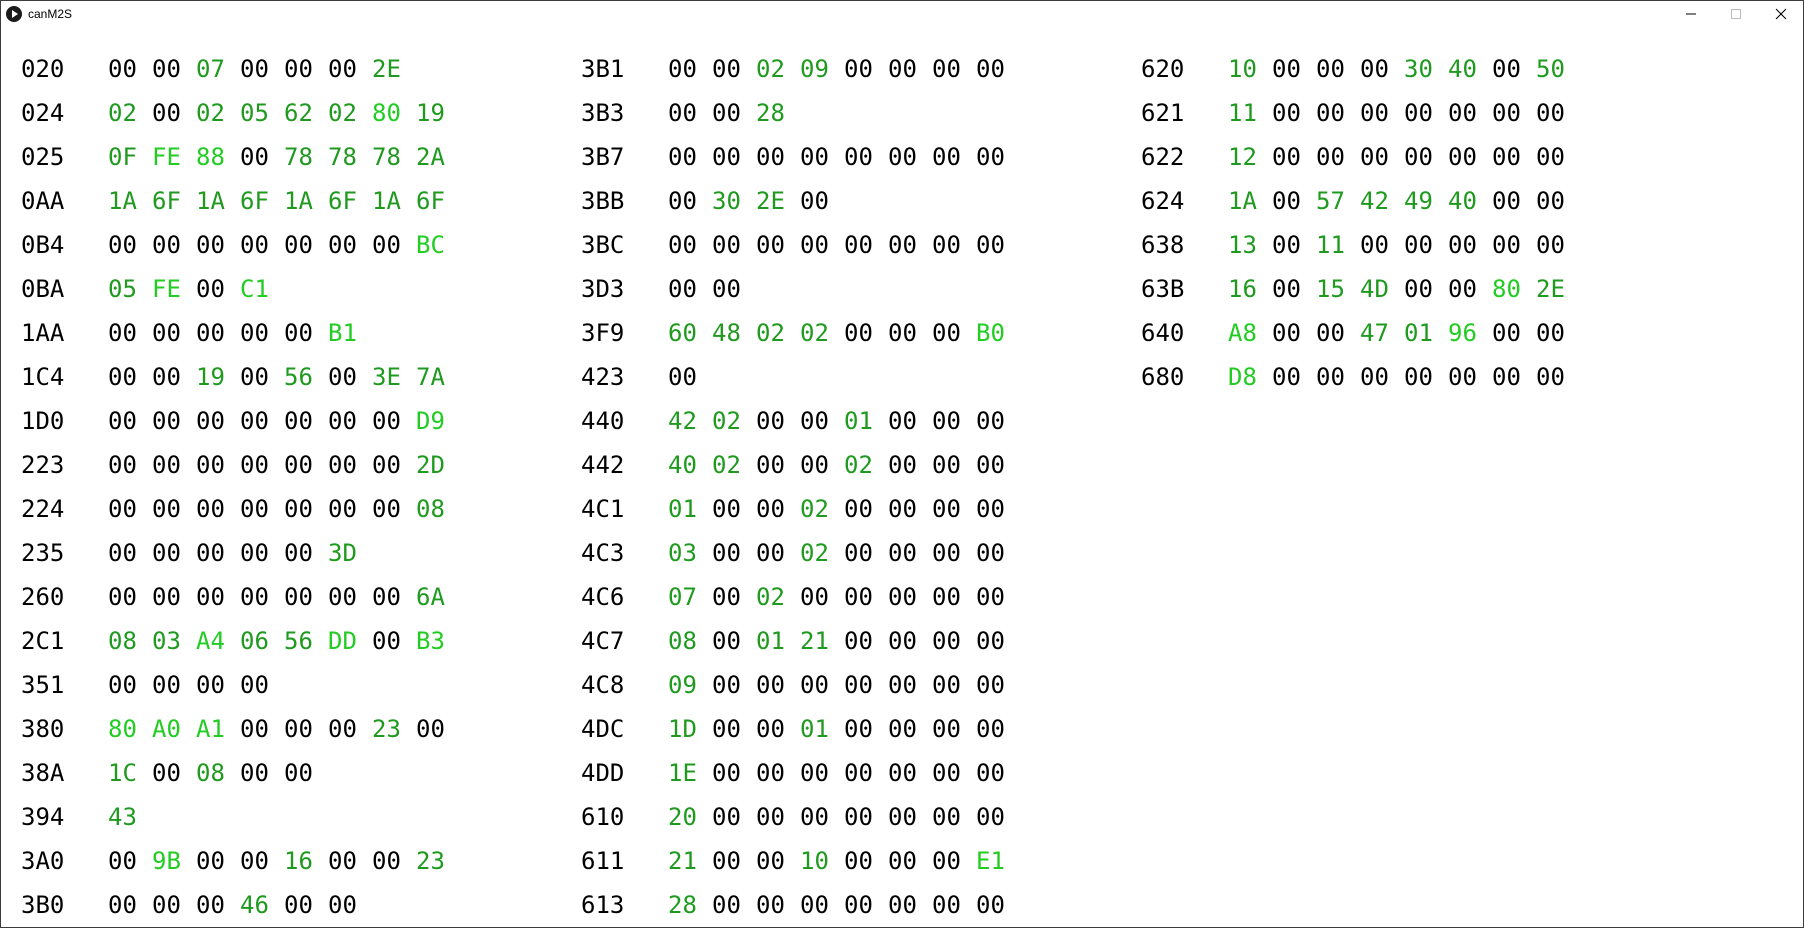  I want to click on message-id: 3B1, so click(603, 69).